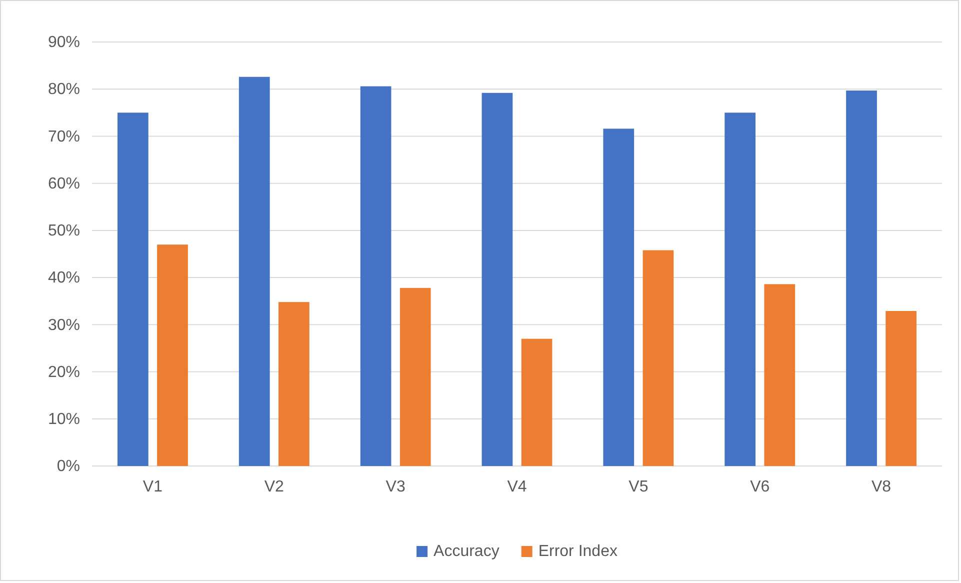  I want to click on x-tick-label: V5, so click(638, 487).